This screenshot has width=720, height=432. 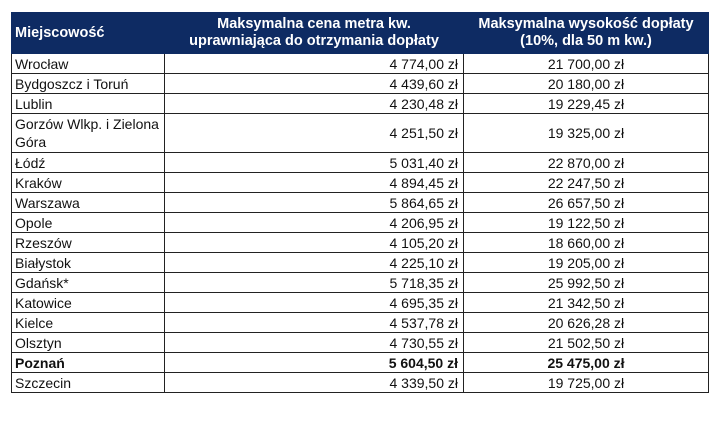 I want to click on table-row: Wrocław 4 774,00 zł 21 700,00 zł, so click(x=360, y=63).